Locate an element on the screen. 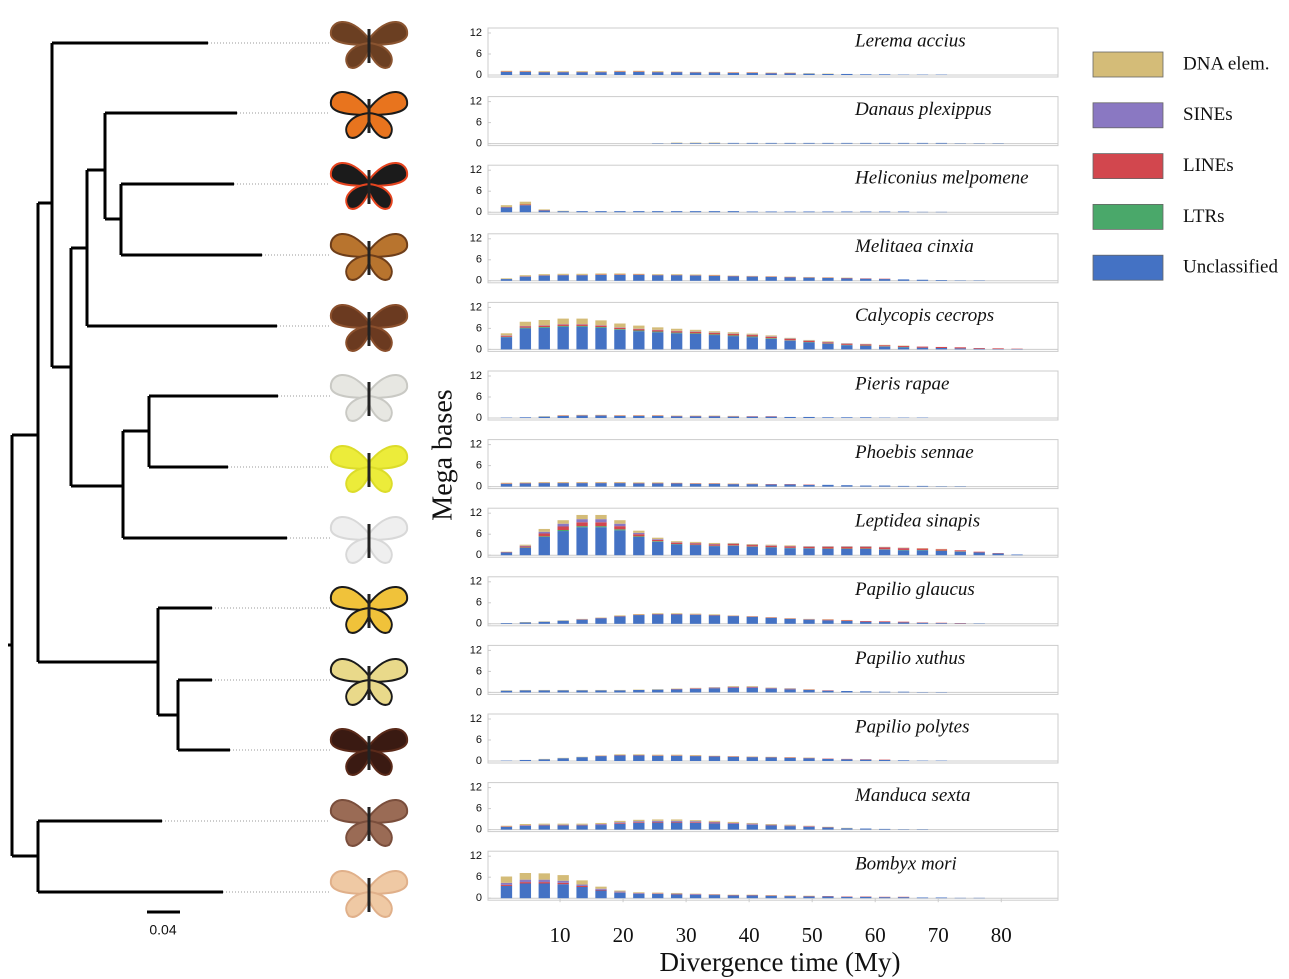  panel: 0 6 12 Pieris rapae is located at coordinates (764, 397).